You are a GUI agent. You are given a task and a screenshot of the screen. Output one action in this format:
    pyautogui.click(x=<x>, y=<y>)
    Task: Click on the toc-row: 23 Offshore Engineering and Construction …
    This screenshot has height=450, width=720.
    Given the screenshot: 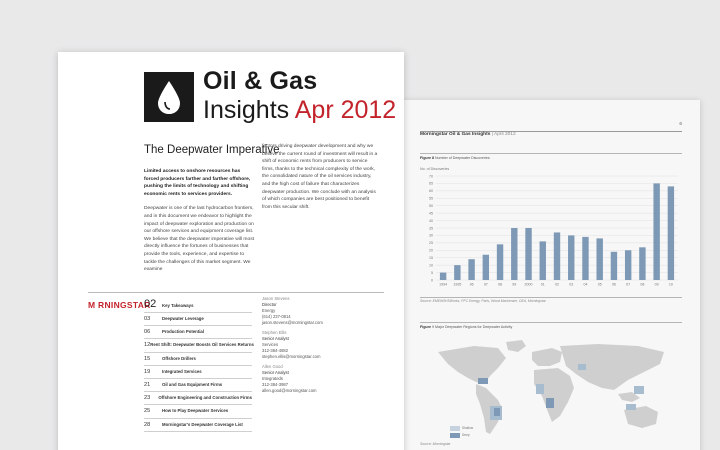 What is the action you would take?
    pyautogui.click(x=198, y=399)
    